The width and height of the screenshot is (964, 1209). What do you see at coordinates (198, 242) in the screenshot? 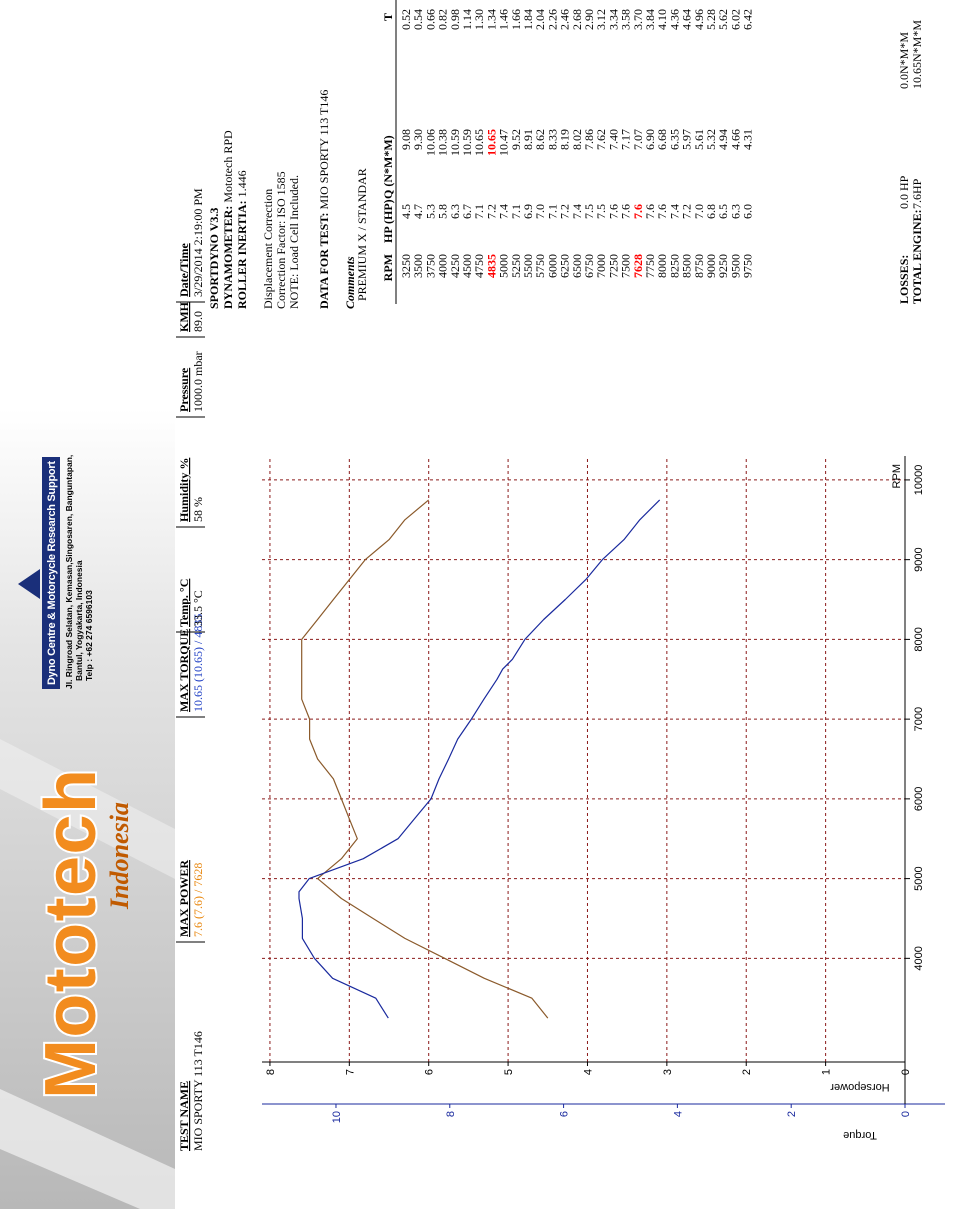
I see `summary-value: 3/29/2014 2:19:00 PM` at bounding box center [198, 242].